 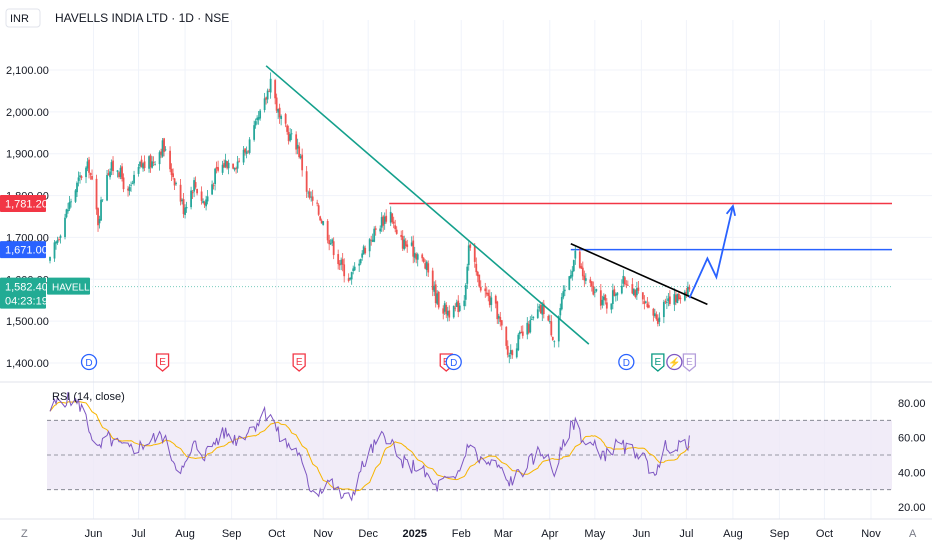 What do you see at coordinates (469, 245) in the screenshot?
I see `horizontal-levels` at bounding box center [469, 245].